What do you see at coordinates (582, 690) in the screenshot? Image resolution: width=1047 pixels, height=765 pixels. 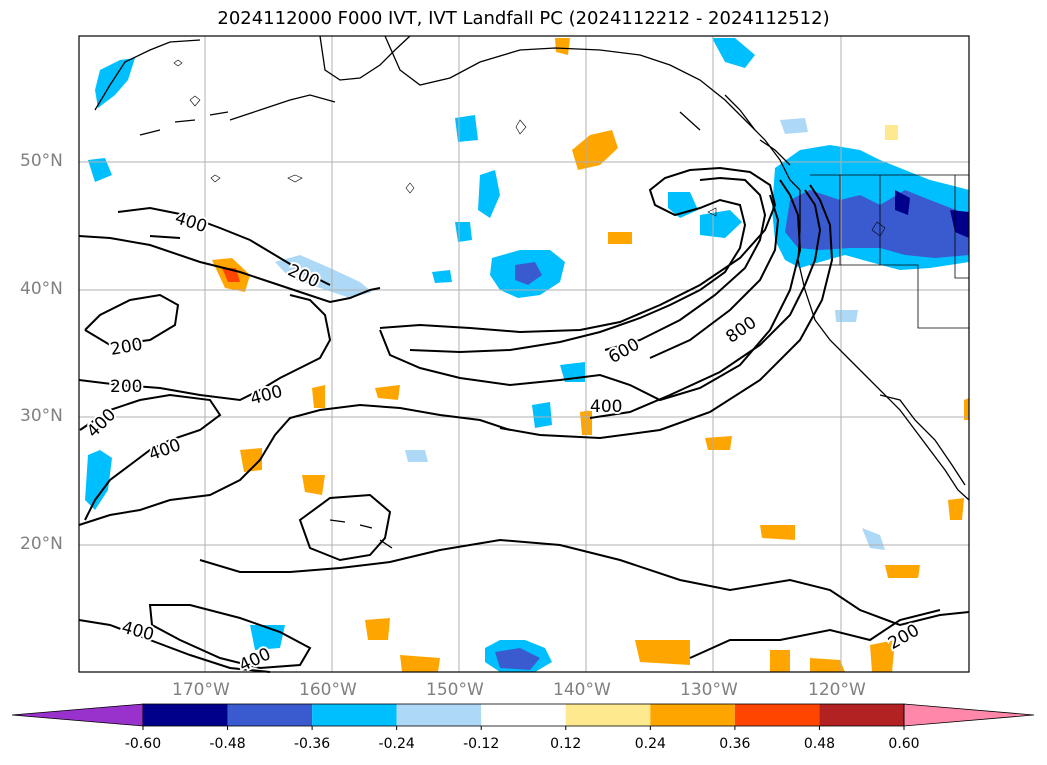 I see `lon-label: 140°W` at bounding box center [582, 690].